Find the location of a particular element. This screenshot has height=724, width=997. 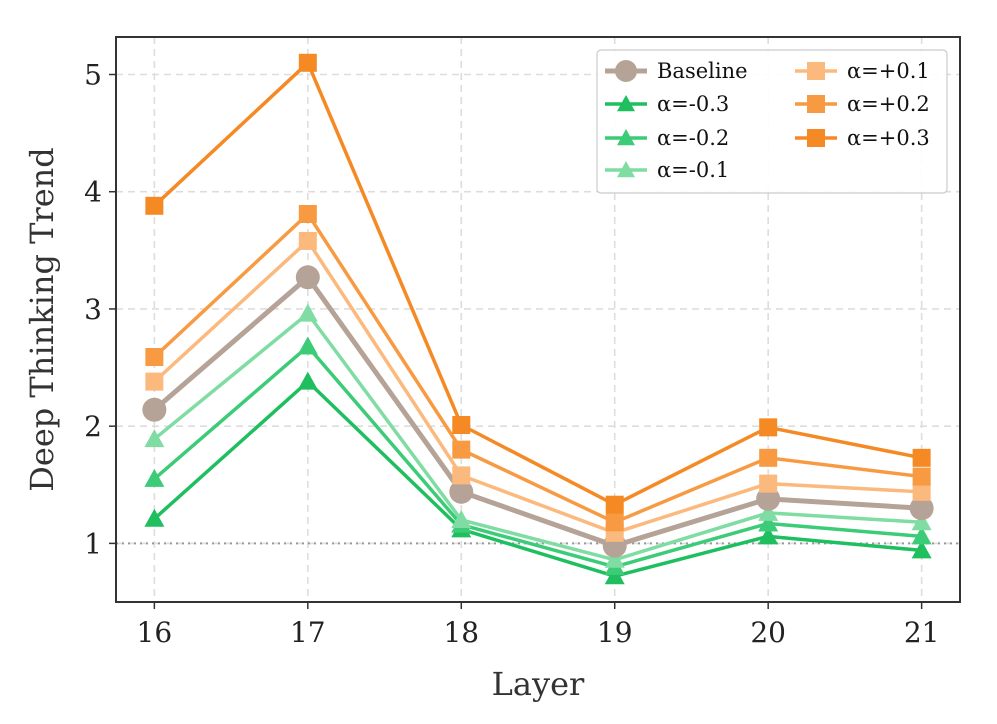

x-tick-label: 21 is located at coordinates (922, 632).